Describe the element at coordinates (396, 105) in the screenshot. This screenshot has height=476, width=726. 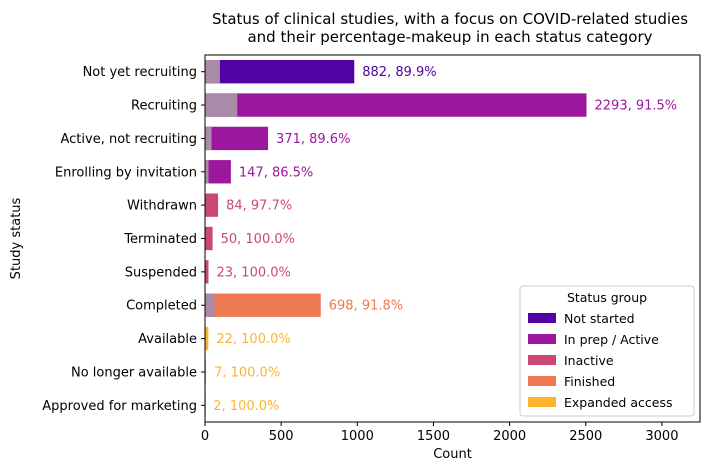
I see `bar-recruiting` at that location.